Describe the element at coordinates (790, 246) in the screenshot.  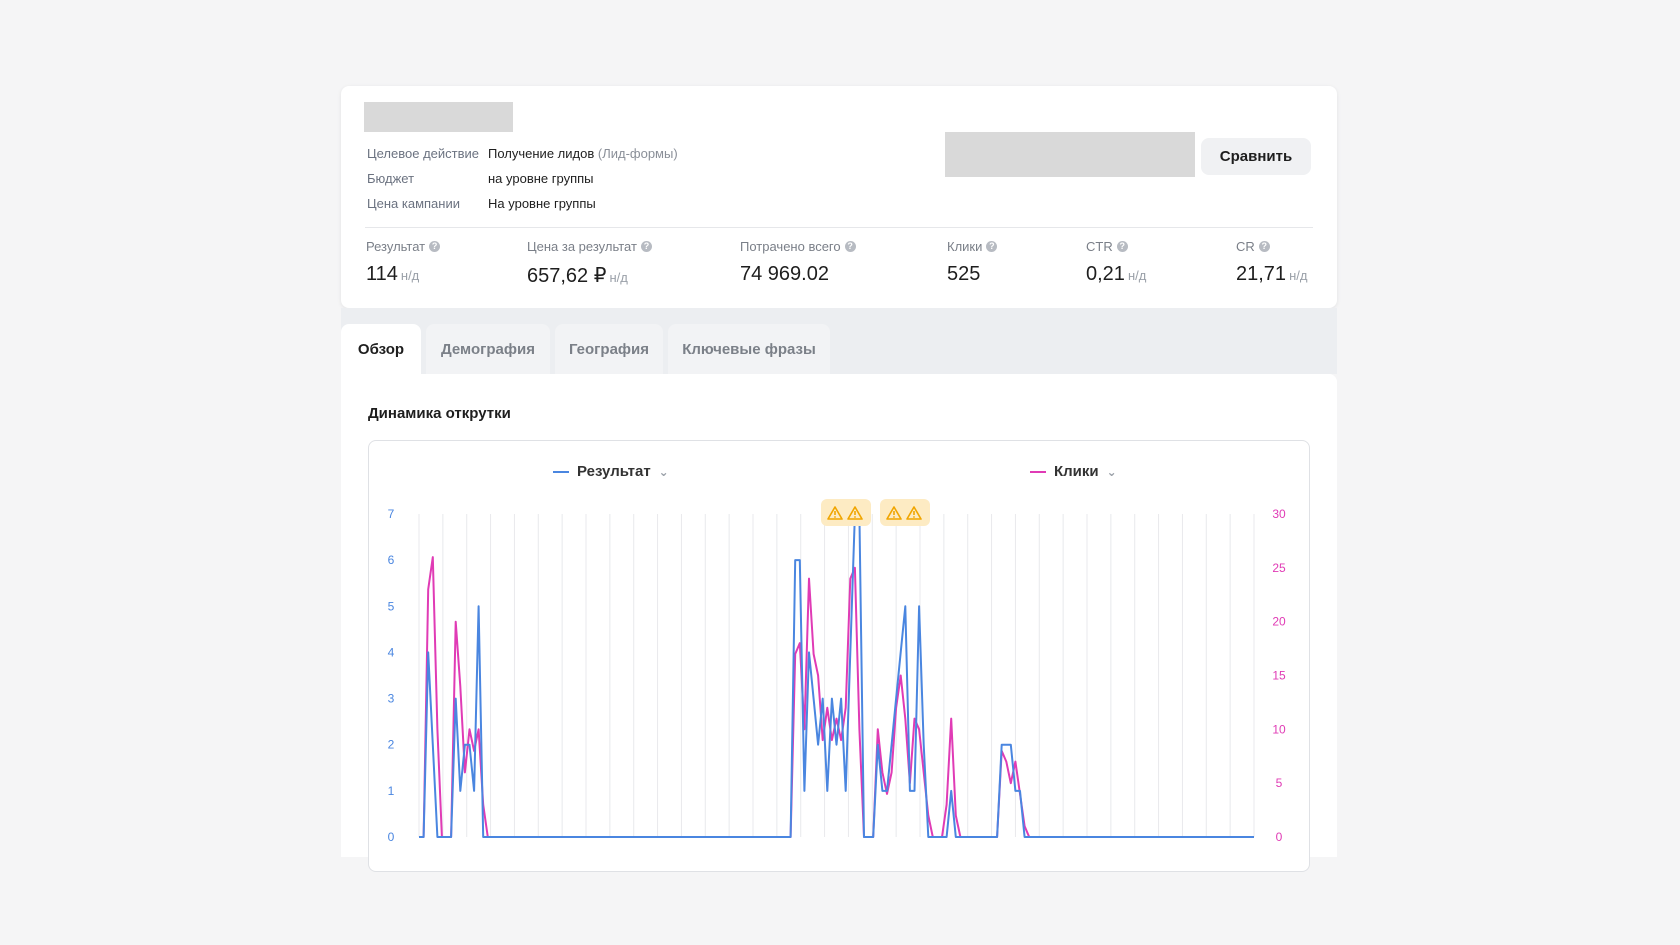
I see `metric-label: Потрачено всего` at that location.